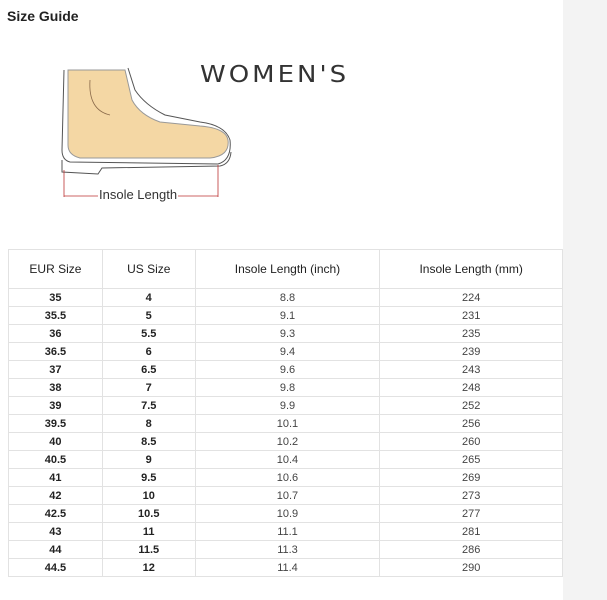 Image resolution: width=607 pixels, height=600 pixels. Describe the element at coordinates (585, 300) in the screenshot. I see `side-panel` at that location.